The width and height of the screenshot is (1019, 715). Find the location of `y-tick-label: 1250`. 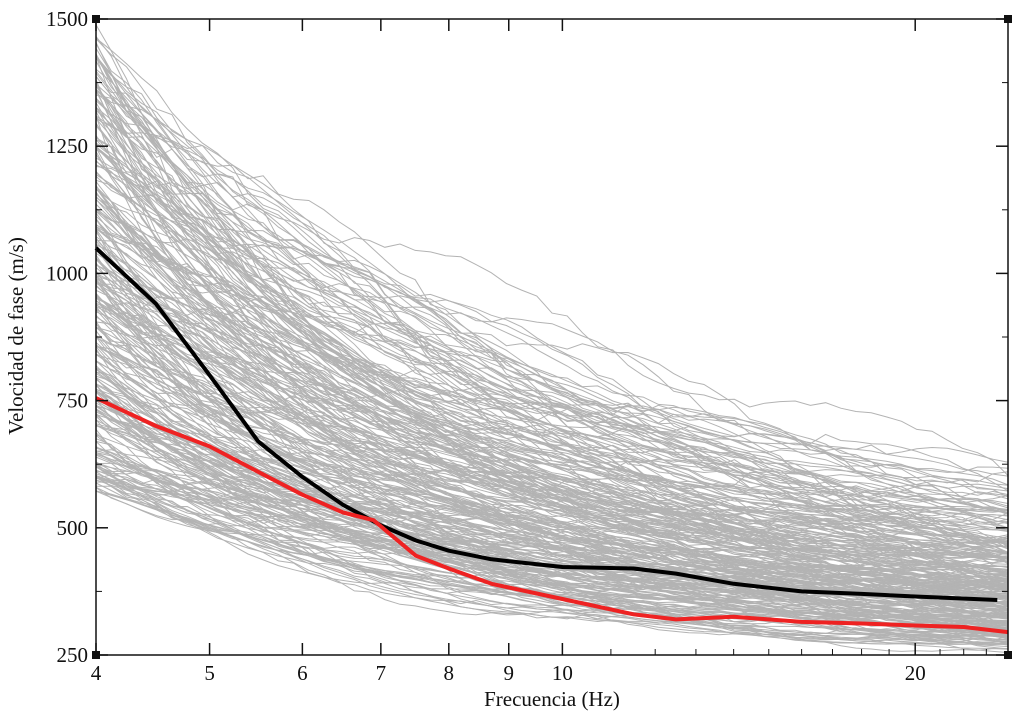

y-tick-label: 1250 is located at coordinates (67, 146).